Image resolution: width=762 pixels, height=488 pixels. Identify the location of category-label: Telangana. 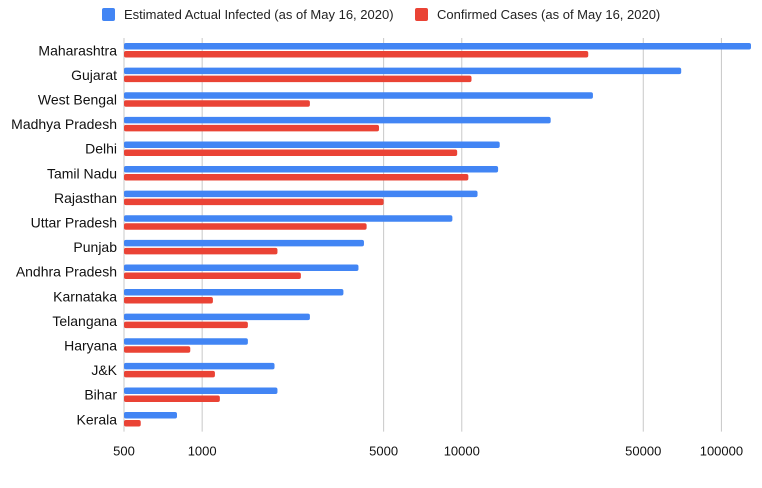
(84, 321).